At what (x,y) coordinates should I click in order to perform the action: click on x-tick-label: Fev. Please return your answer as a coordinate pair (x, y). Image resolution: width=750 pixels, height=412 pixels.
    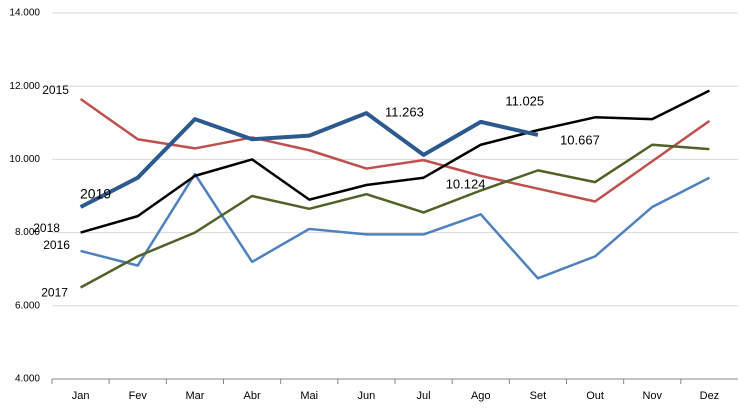
    Looking at the image, I should click on (138, 396).